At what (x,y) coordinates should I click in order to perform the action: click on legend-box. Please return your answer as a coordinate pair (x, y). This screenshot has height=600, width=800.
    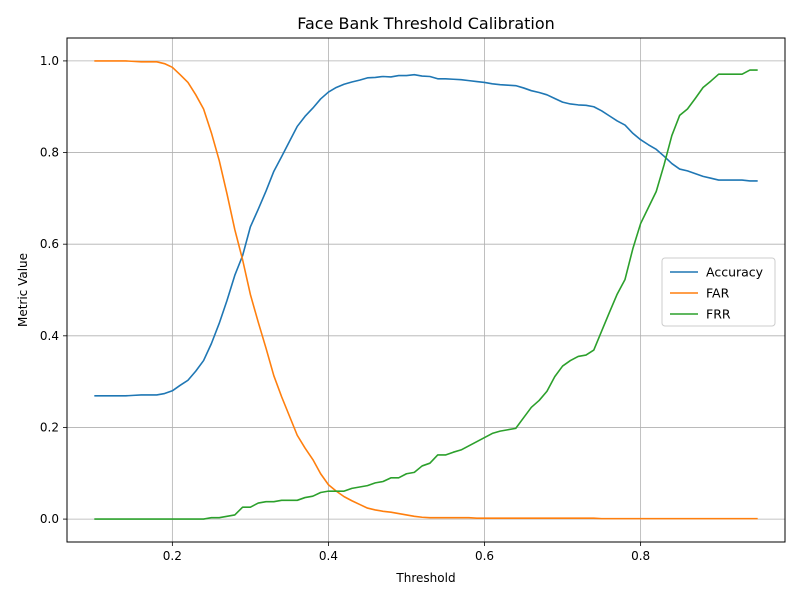
    Looking at the image, I should click on (718, 292).